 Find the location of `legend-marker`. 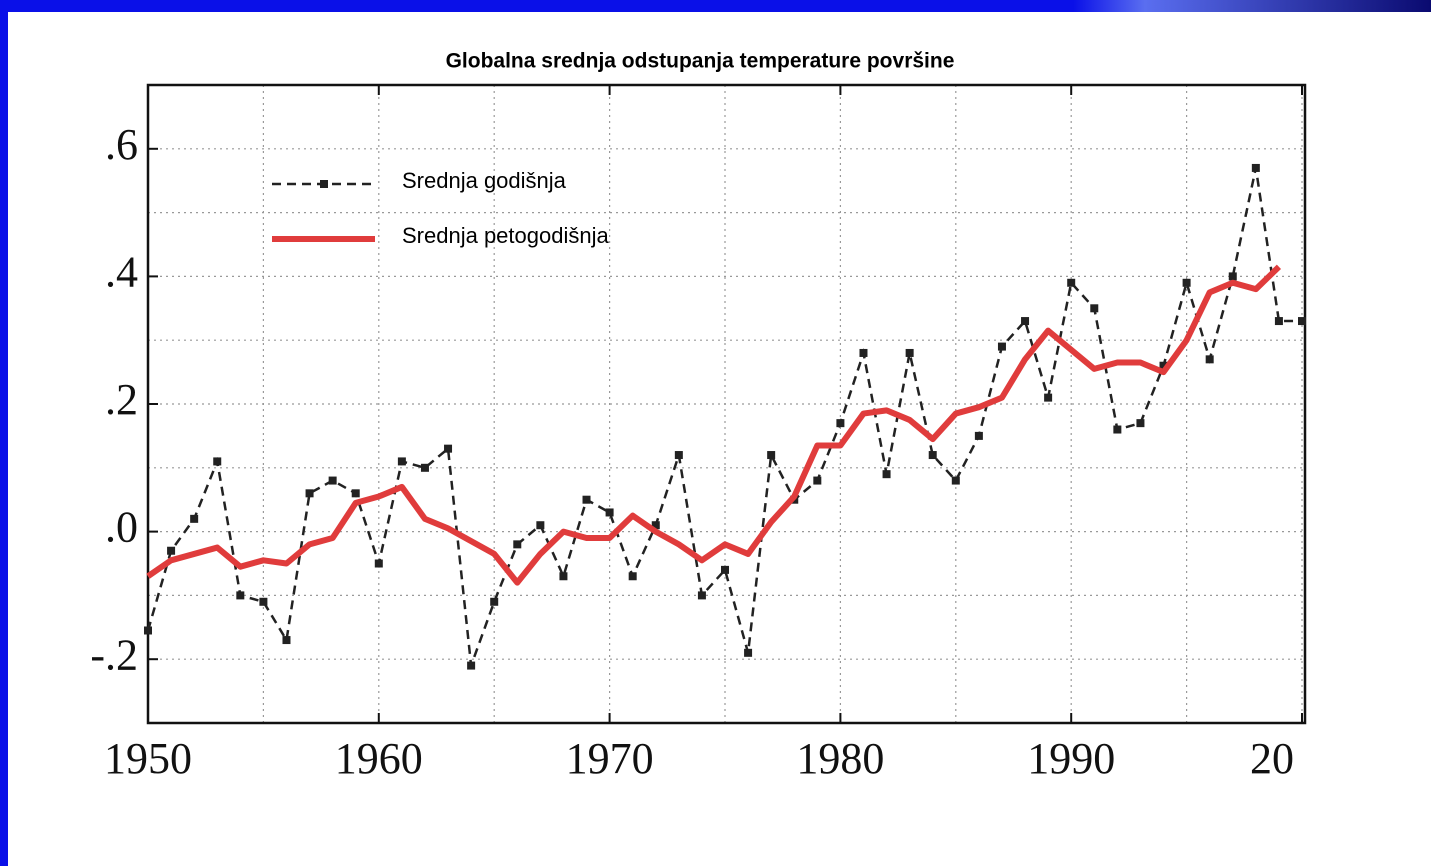

legend-marker is located at coordinates (324, 184).